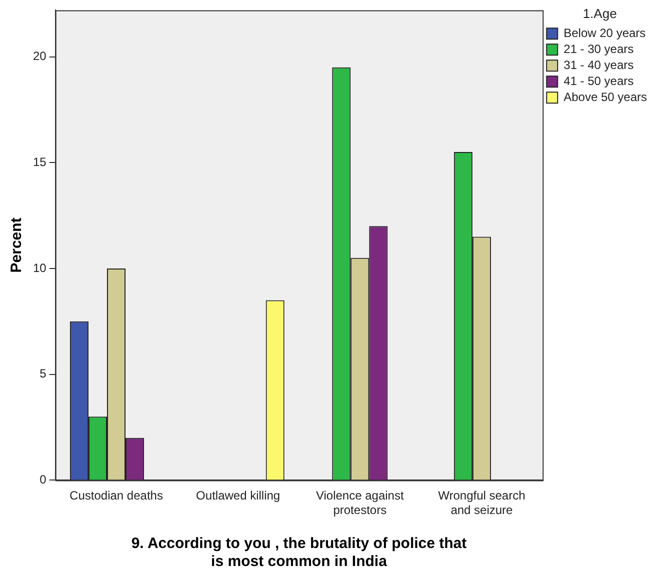  Describe the element at coordinates (116, 495) in the screenshot. I see `x-tick-label: Custodian deaths` at that location.